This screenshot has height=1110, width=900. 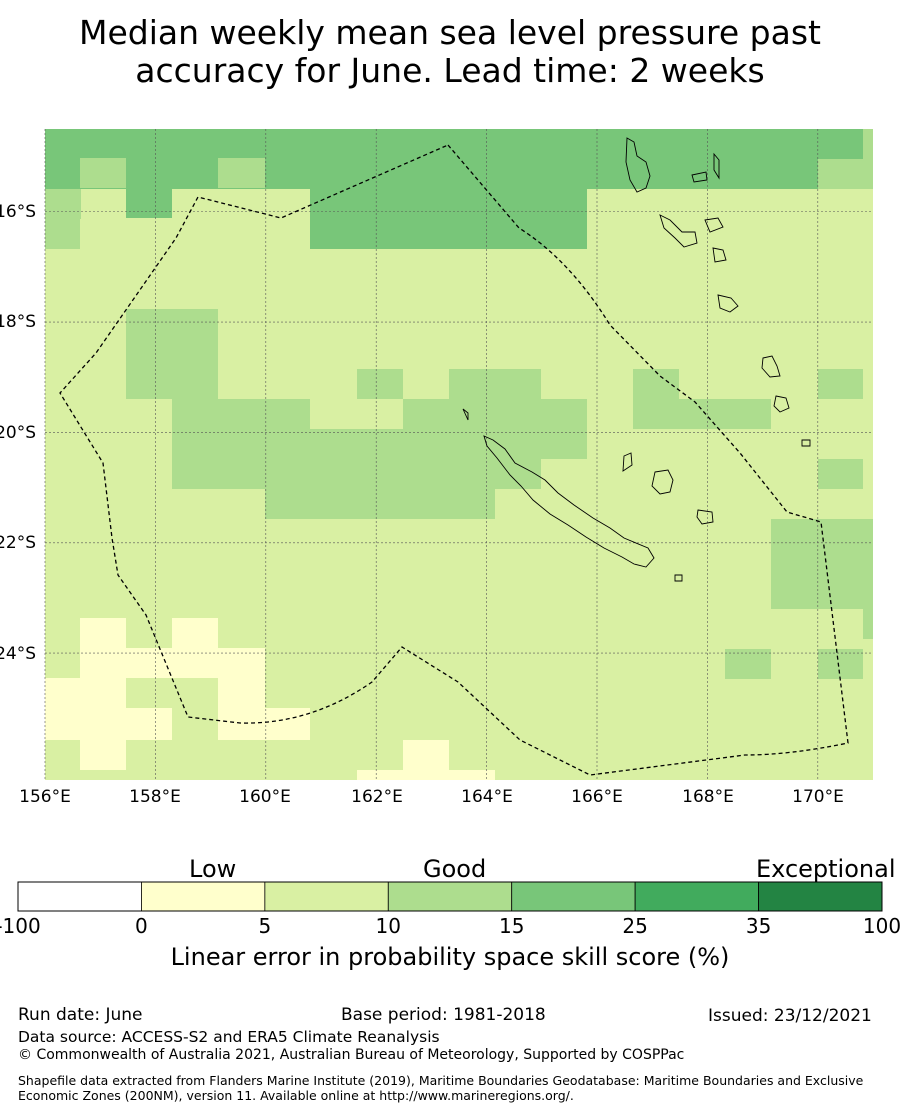 I want to click on skill-colorbar: -100 0 5 10 15 25 35 100, so click(x=450, y=909).